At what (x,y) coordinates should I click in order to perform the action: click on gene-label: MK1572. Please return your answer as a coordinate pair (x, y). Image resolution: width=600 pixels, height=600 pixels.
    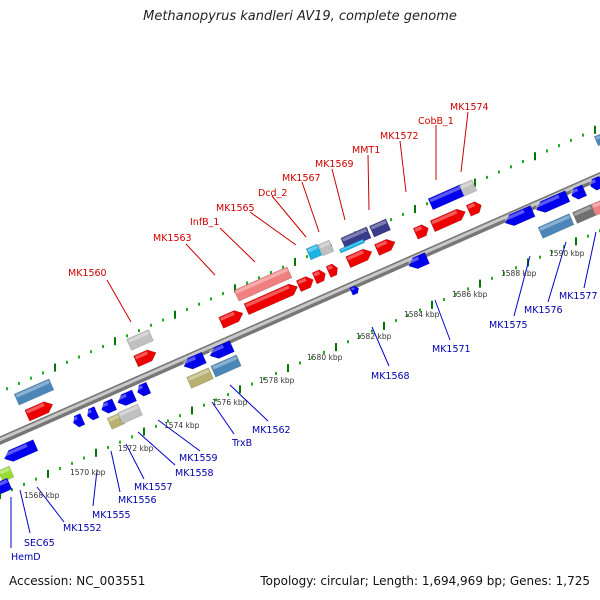
    Looking at the image, I should click on (399, 136).